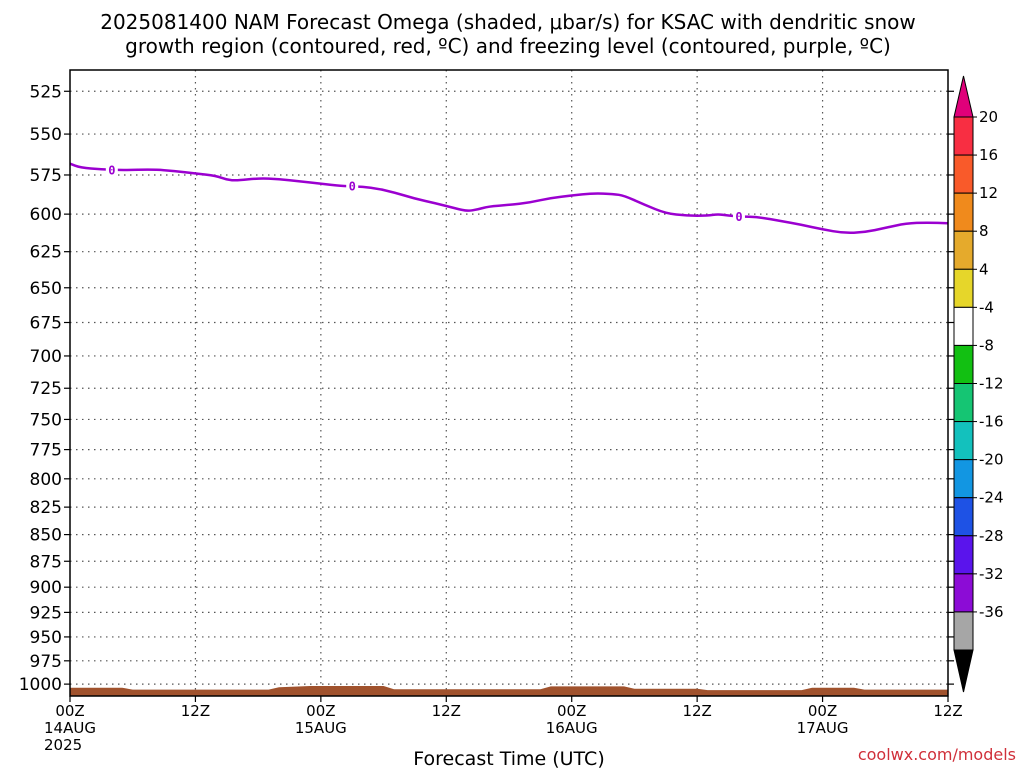 The image size is (1024, 768). I want to click on colorbar-label: -16, so click(991, 422).